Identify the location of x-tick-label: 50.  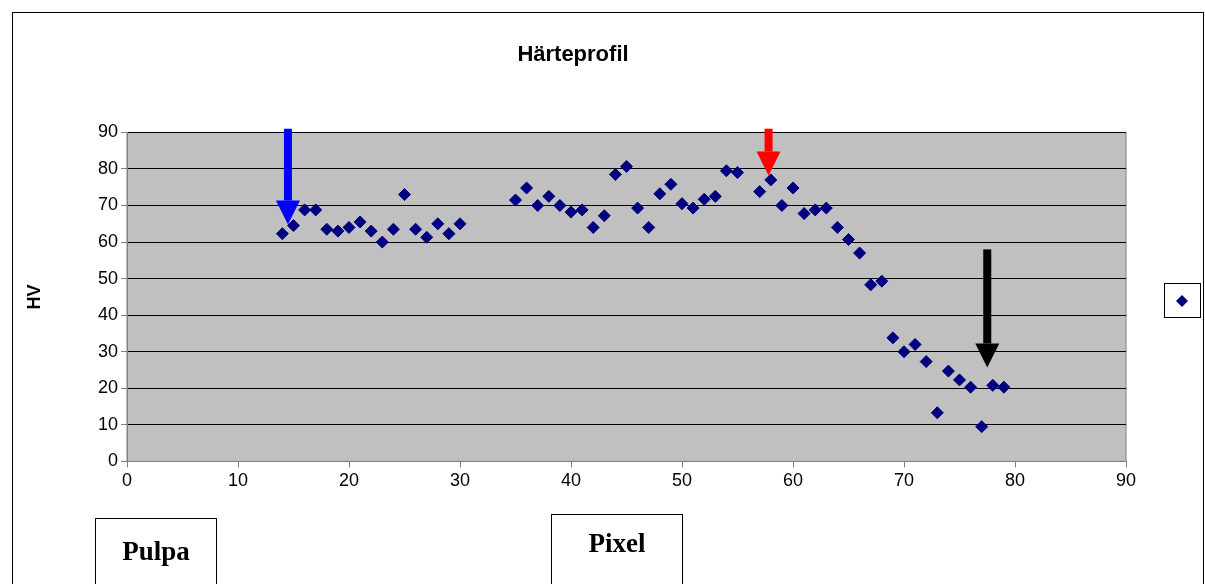
(682, 480).